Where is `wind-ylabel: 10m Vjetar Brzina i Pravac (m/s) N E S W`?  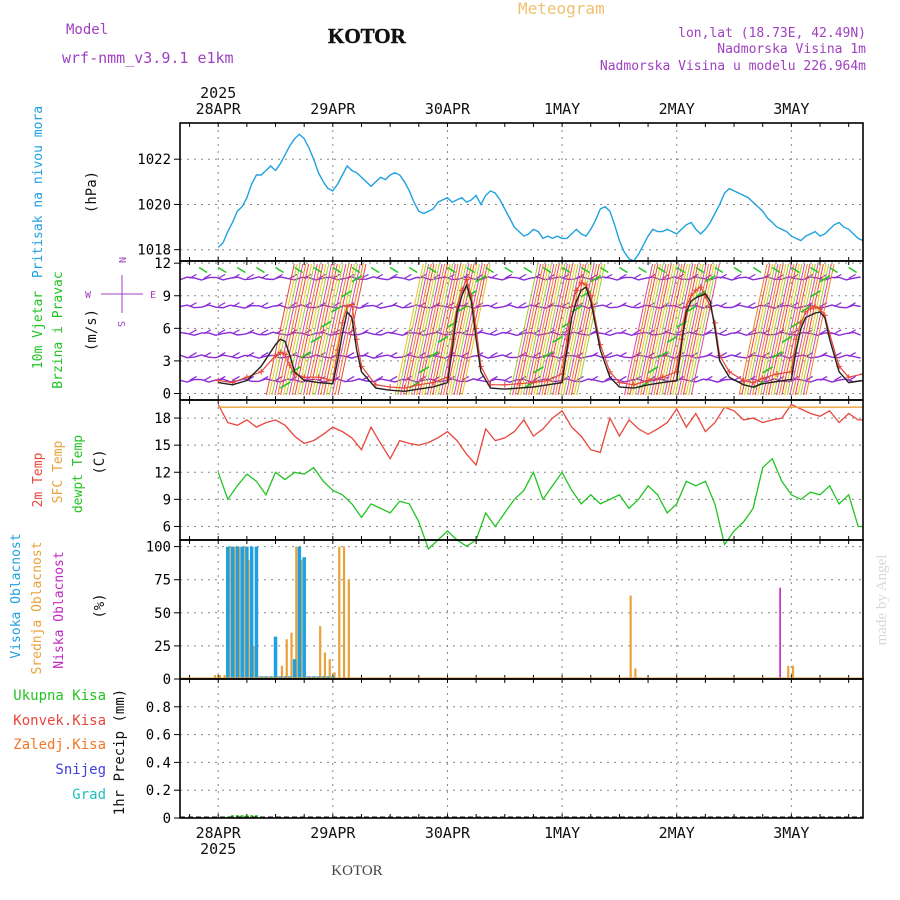
wind-ylabel: 10m Vjetar Brzina i Pravac (m/s) N E S W is located at coordinates (93, 323).